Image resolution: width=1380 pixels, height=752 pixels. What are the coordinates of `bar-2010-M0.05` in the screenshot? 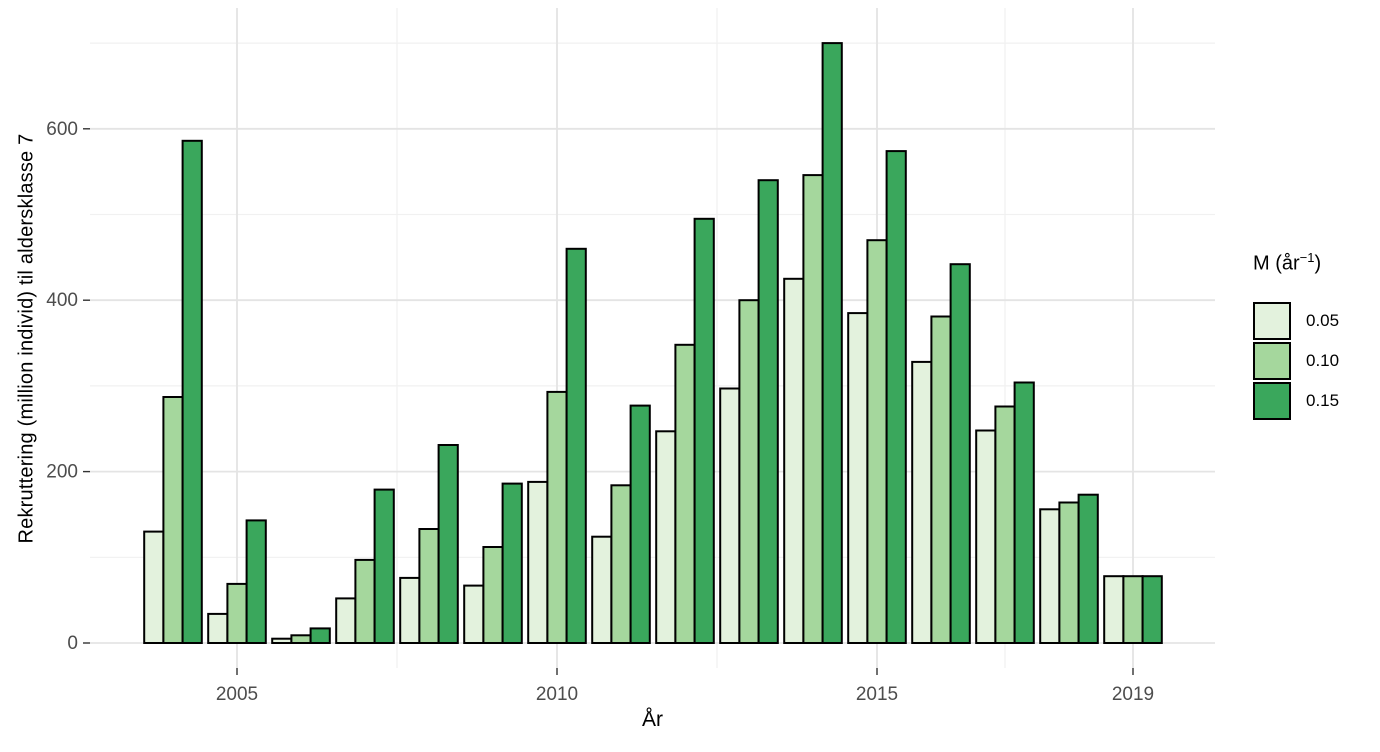 It's located at (538, 562).